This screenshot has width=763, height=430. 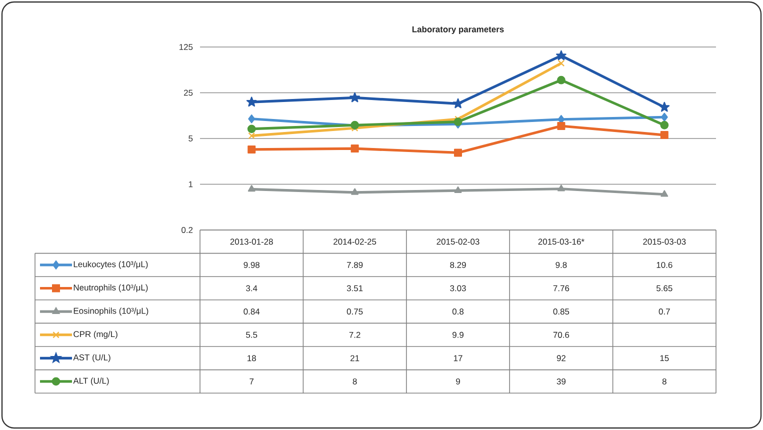 What do you see at coordinates (664, 311) in the screenshot?
I see `data-label: 0.7` at bounding box center [664, 311].